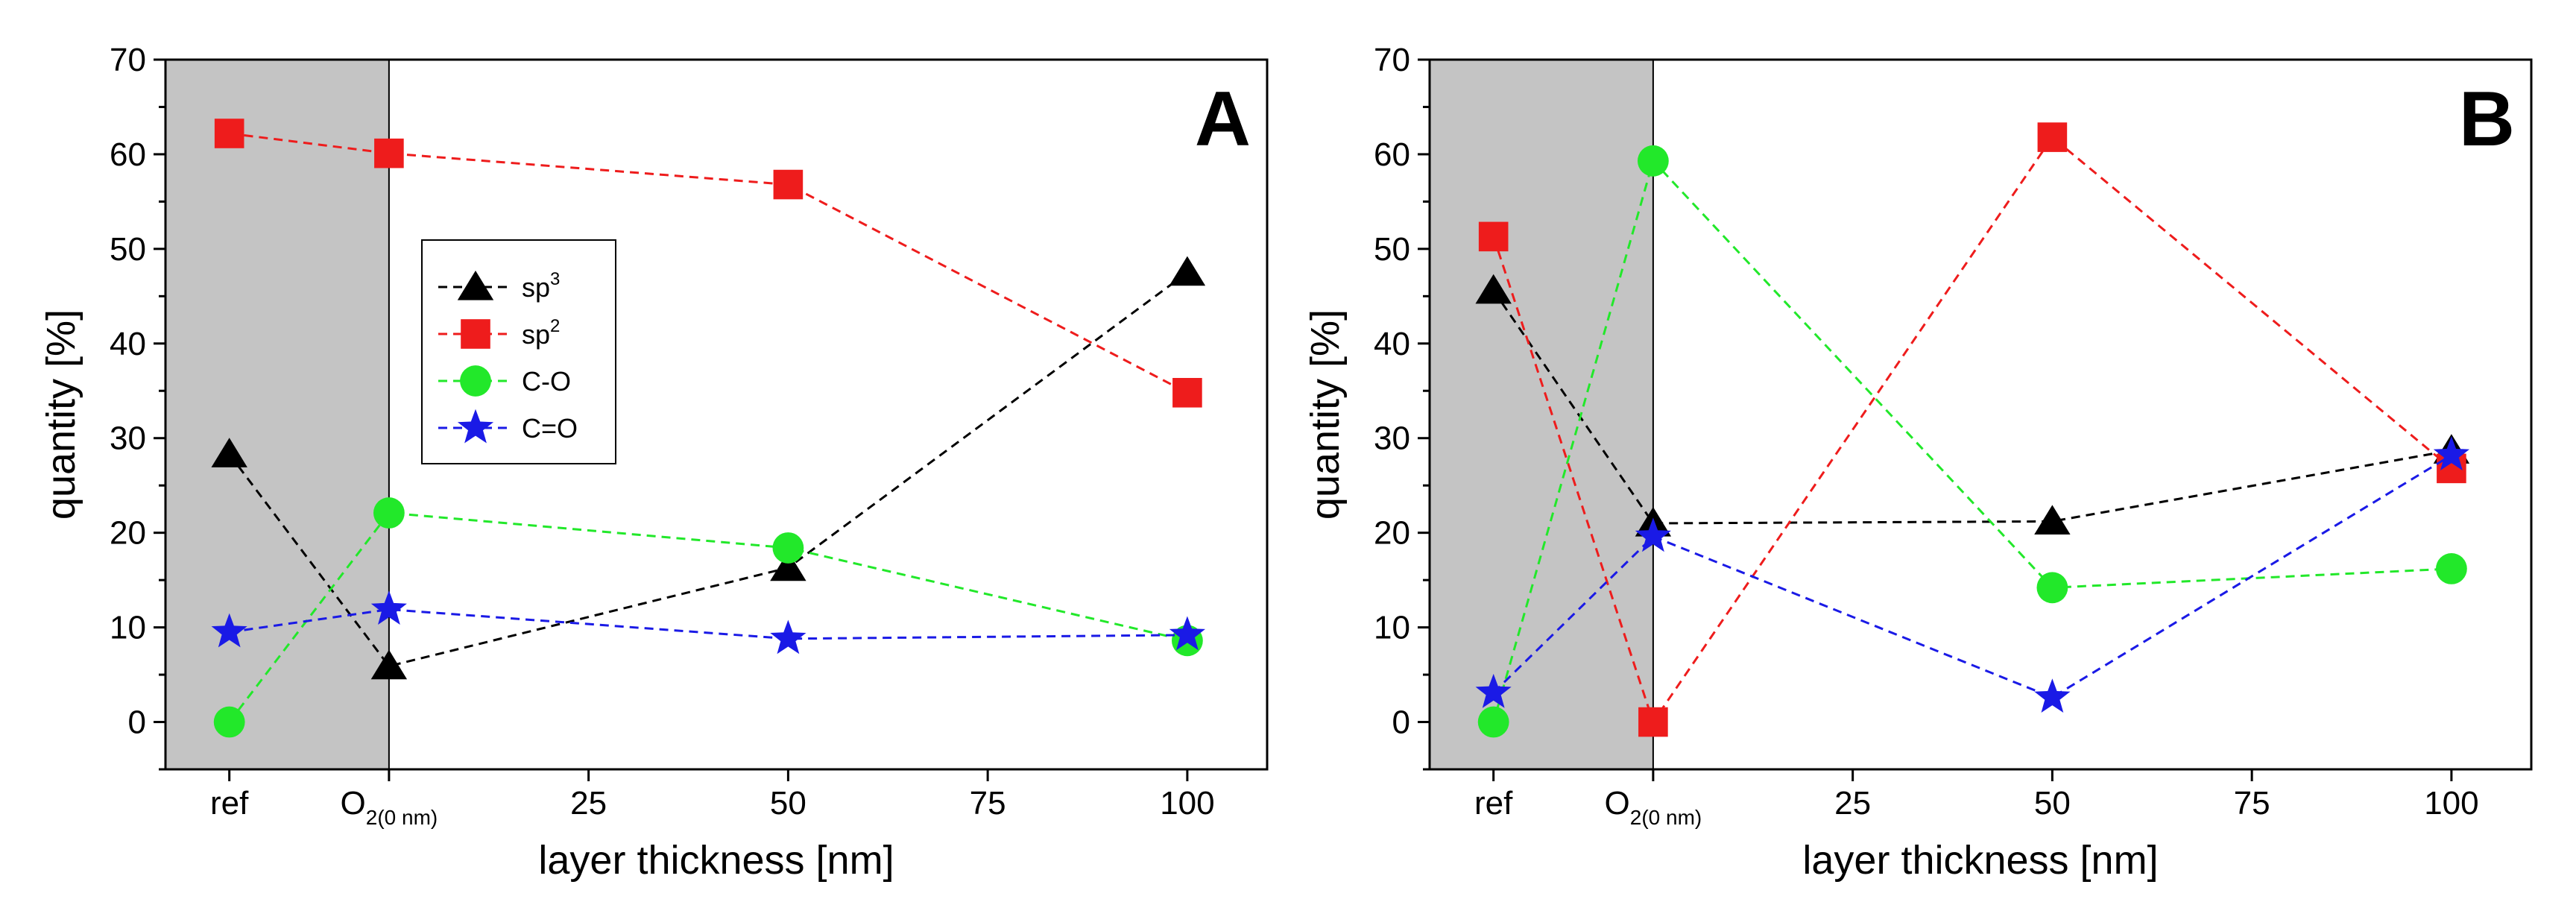  What do you see at coordinates (476, 334) in the screenshot?
I see `legend-marker-square` at bounding box center [476, 334].